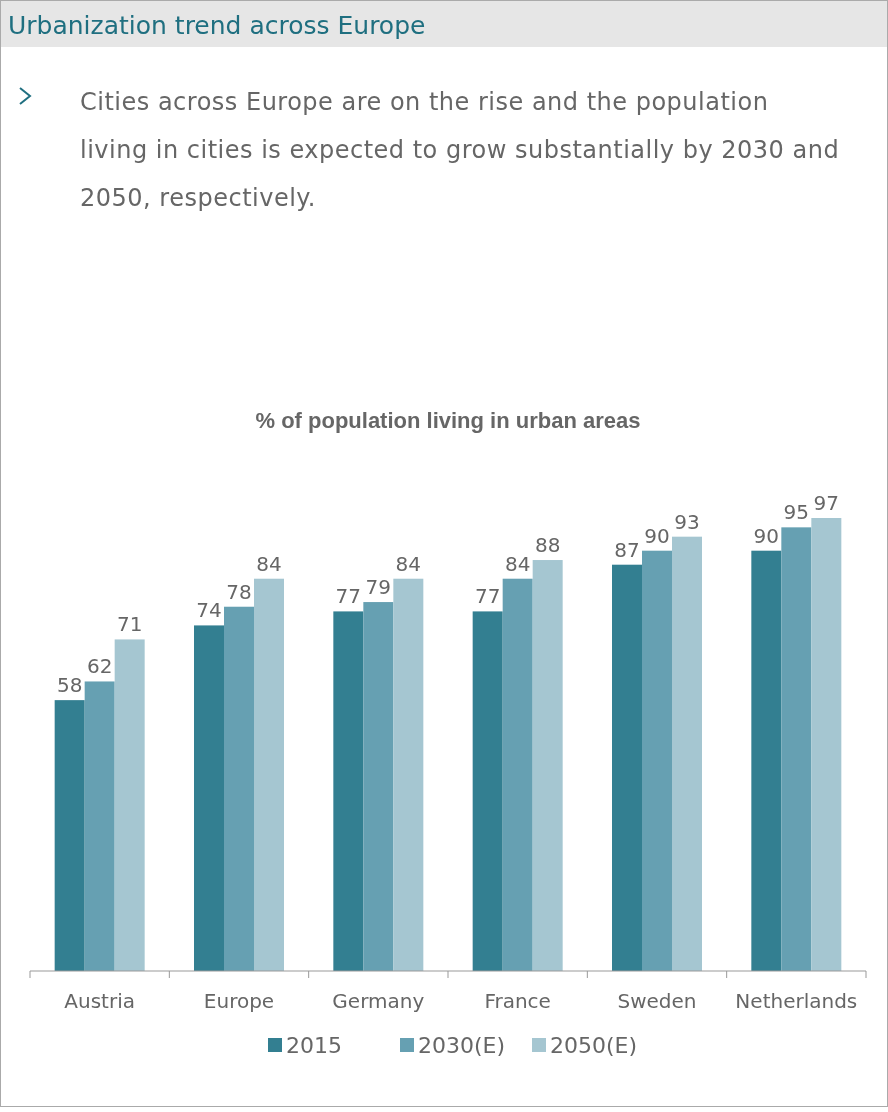  I want to click on x-tick-label: Europe, so click(239, 1001).